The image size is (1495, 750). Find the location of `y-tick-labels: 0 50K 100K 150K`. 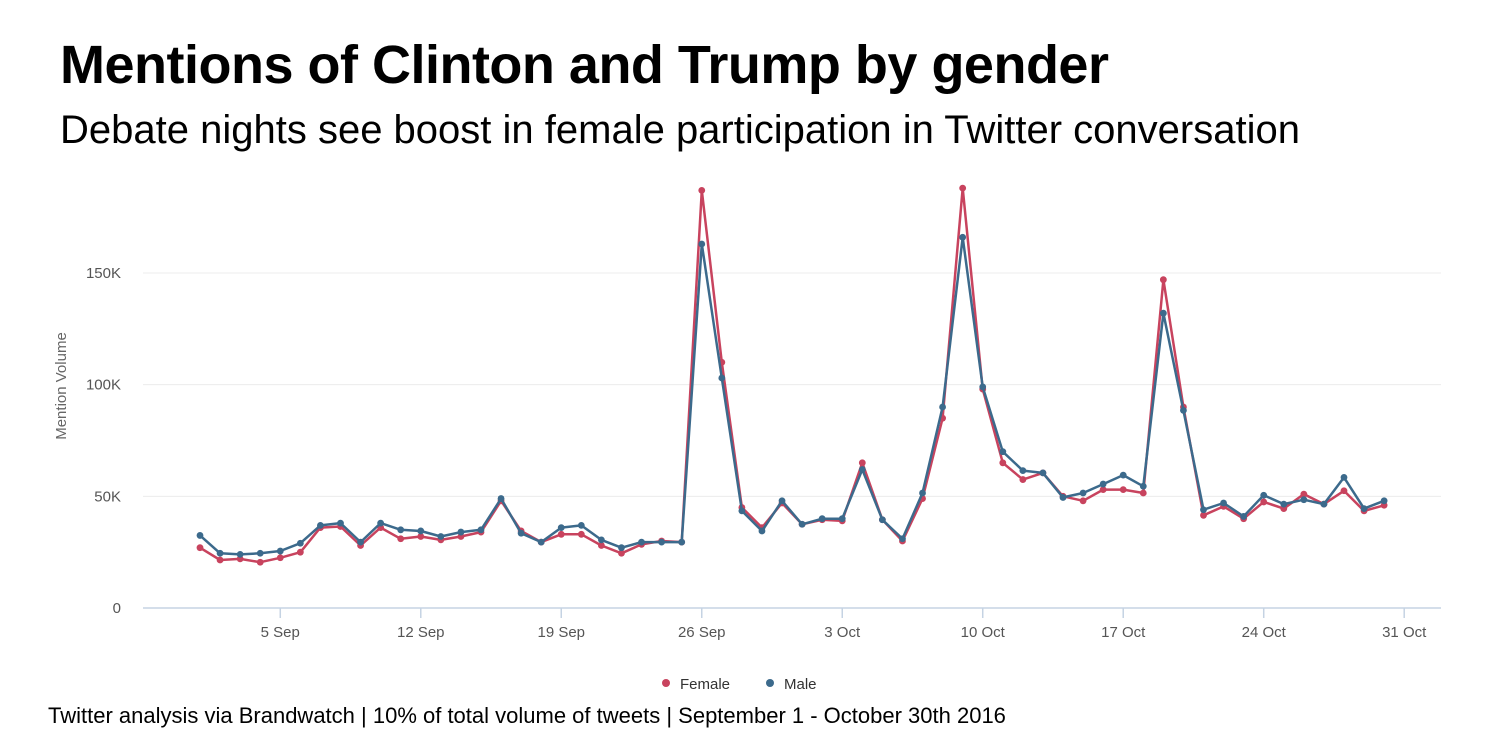

y-tick-labels: 0 50K 100K 150K is located at coordinates (103, 441).